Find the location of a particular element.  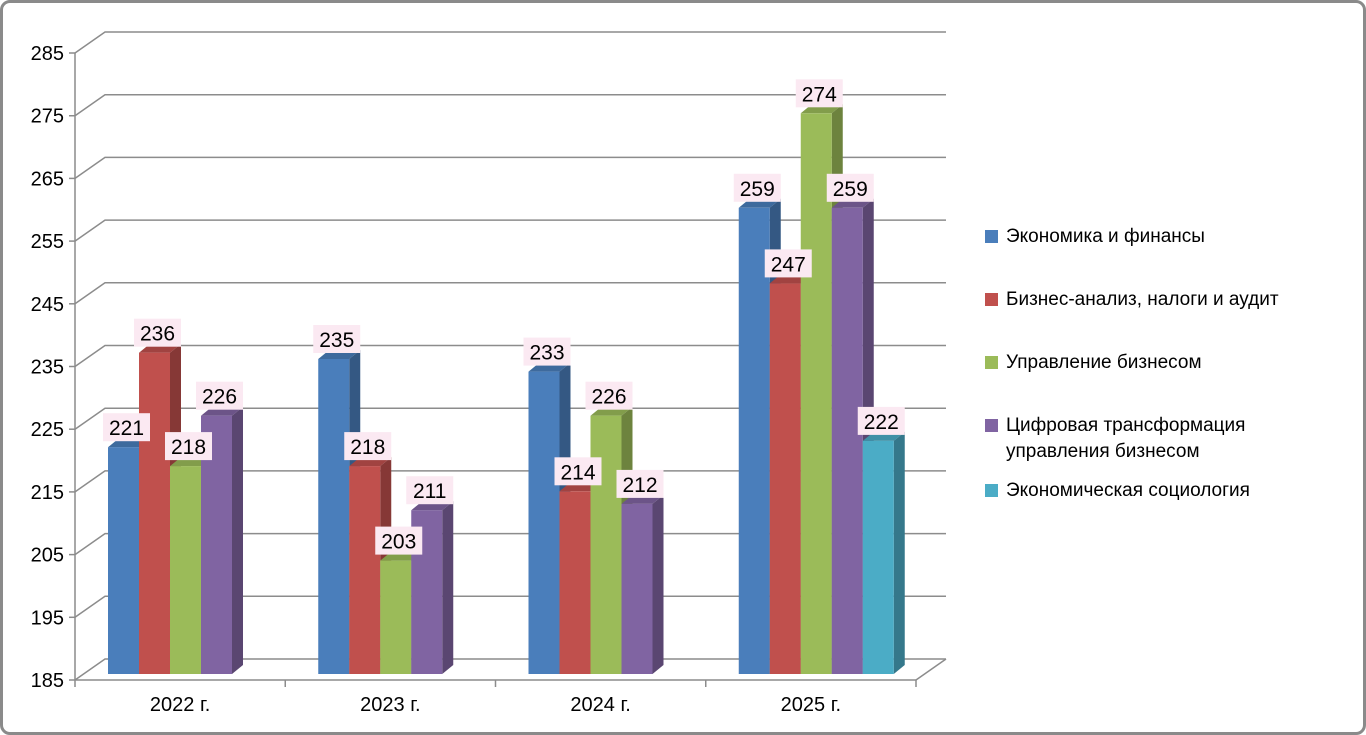

x-axis-label: 2022 г. is located at coordinates (180, 705).